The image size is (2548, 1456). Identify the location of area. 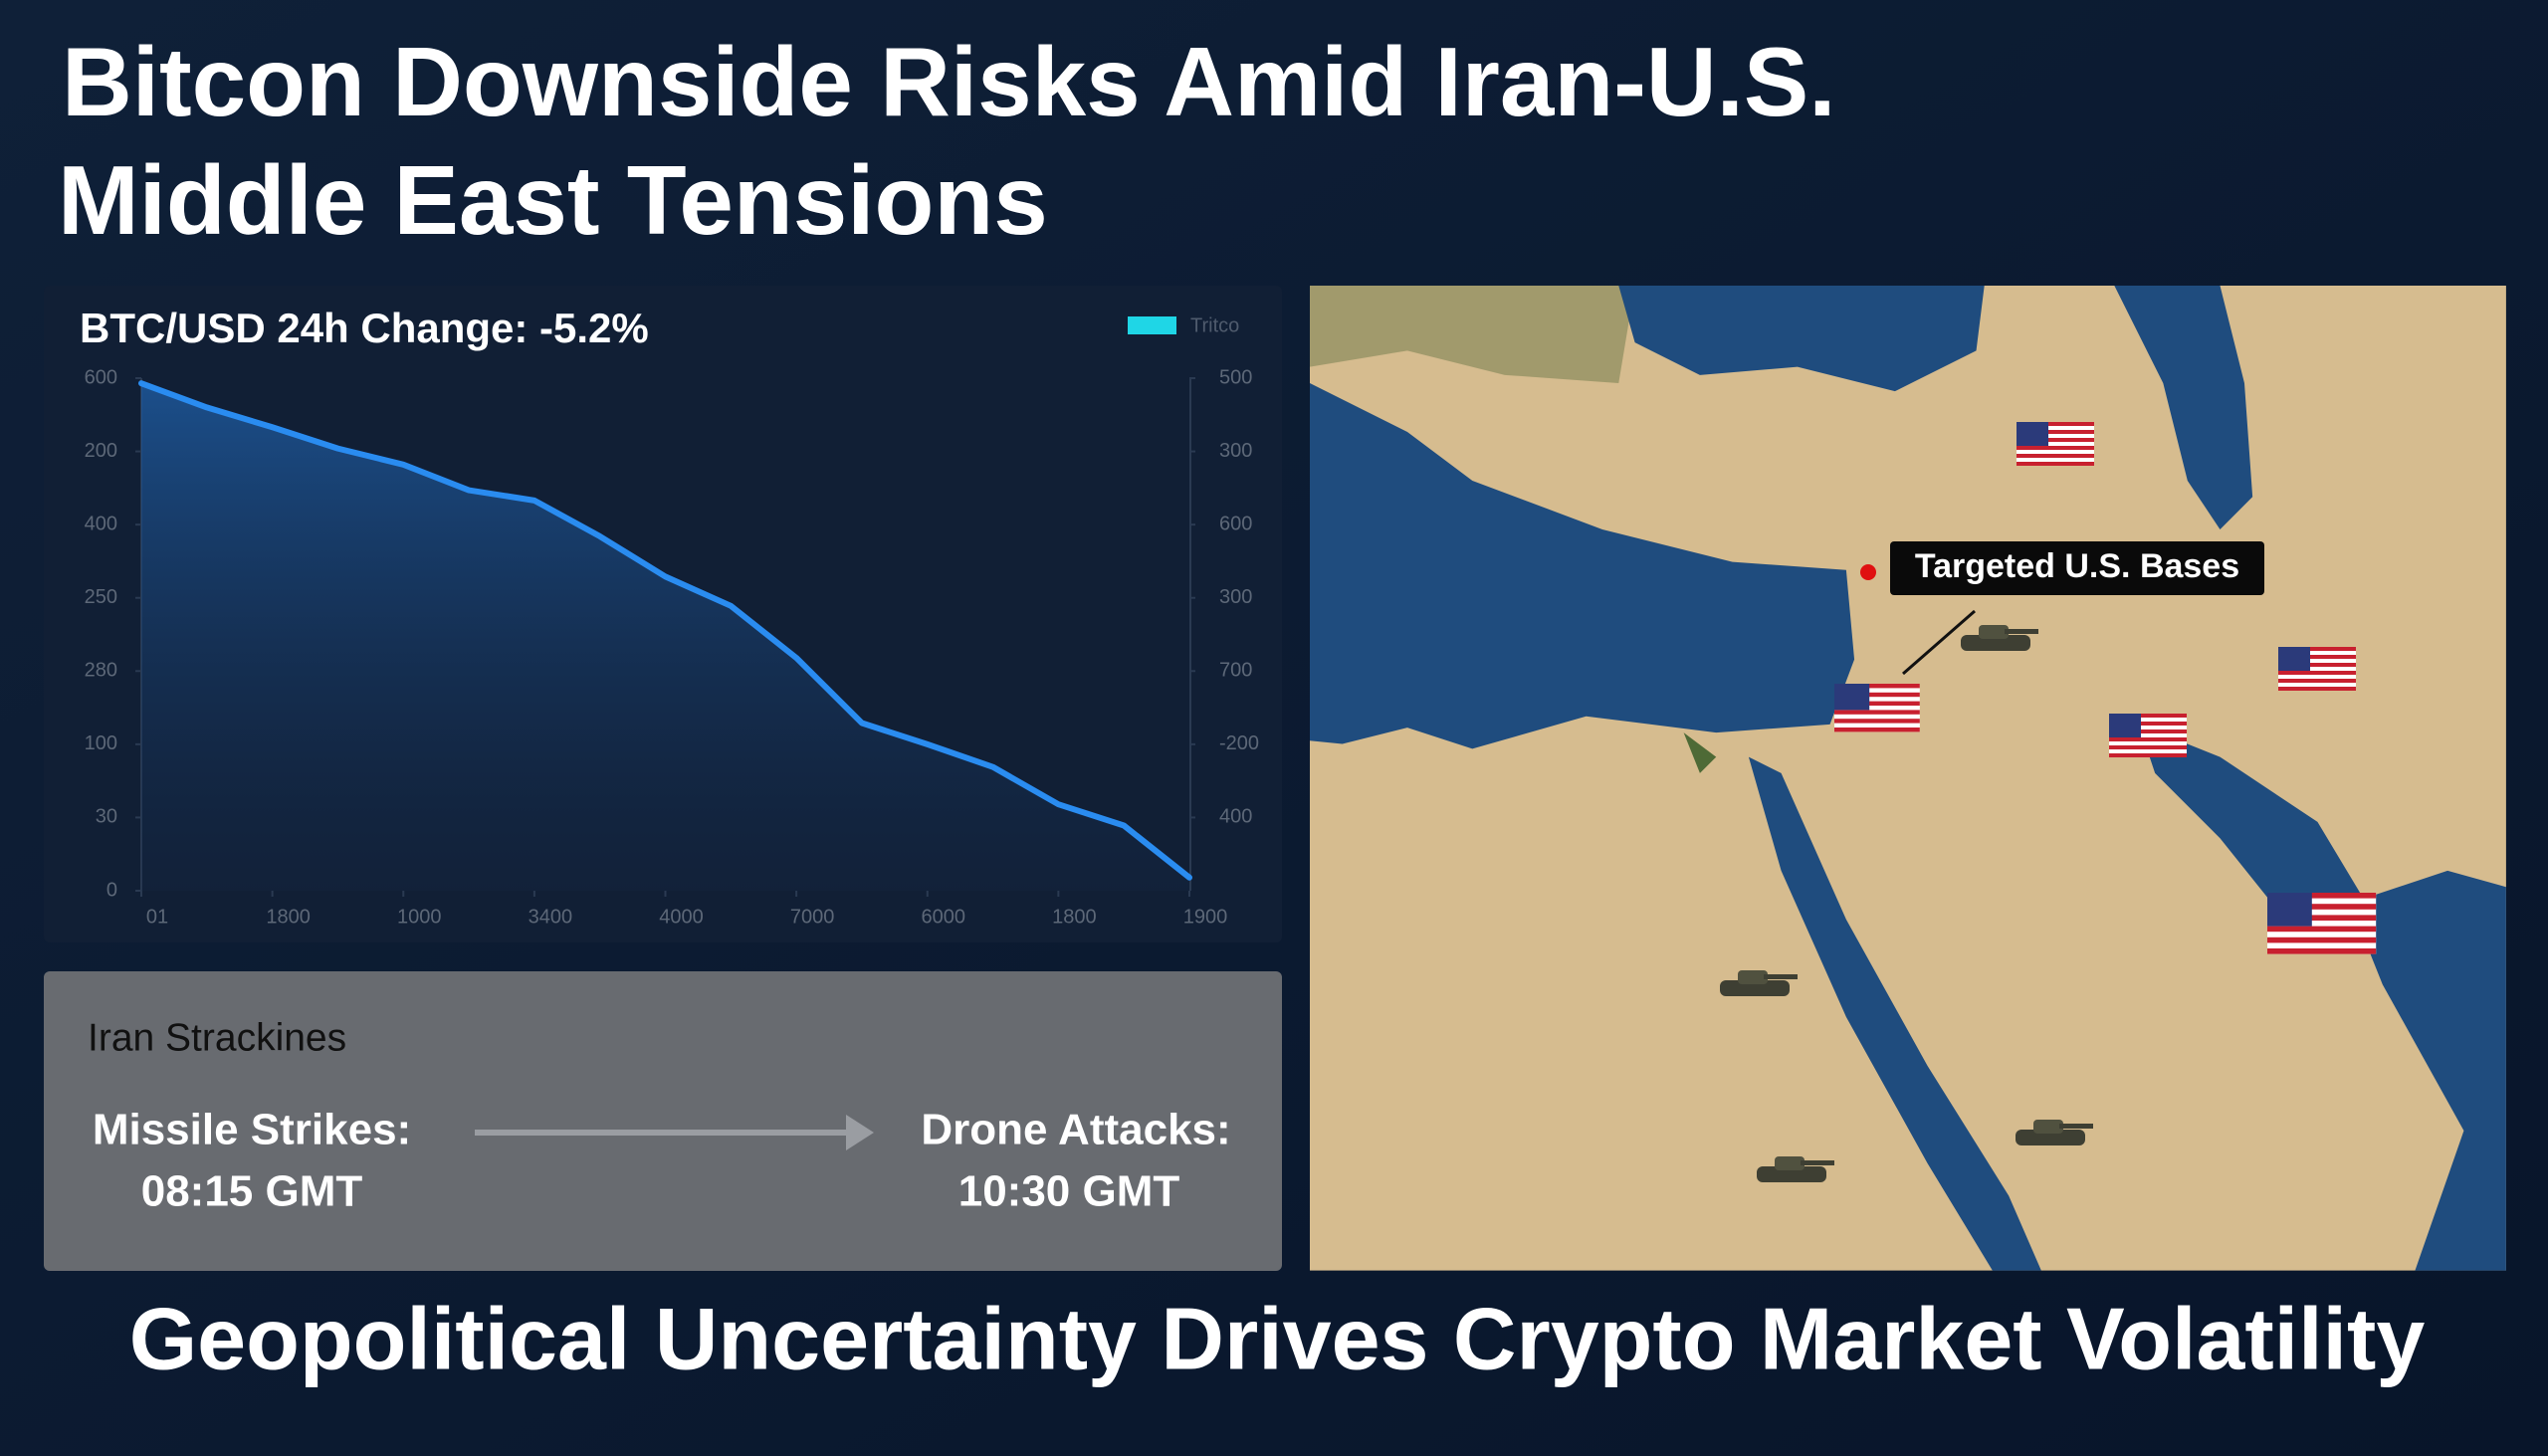
(665, 637).